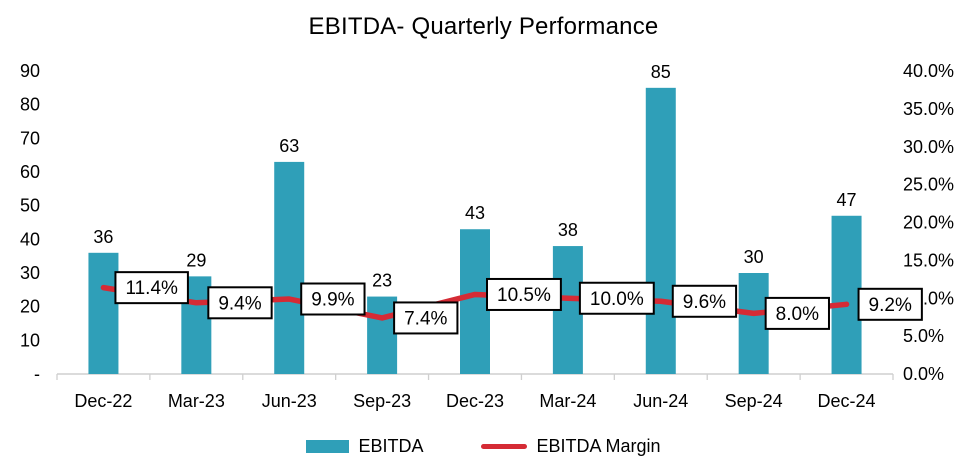 This screenshot has width=967, height=473. What do you see at coordinates (847, 200) in the screenshot?
I see `bar-value-label: 47` at bounding box center [847, 200].